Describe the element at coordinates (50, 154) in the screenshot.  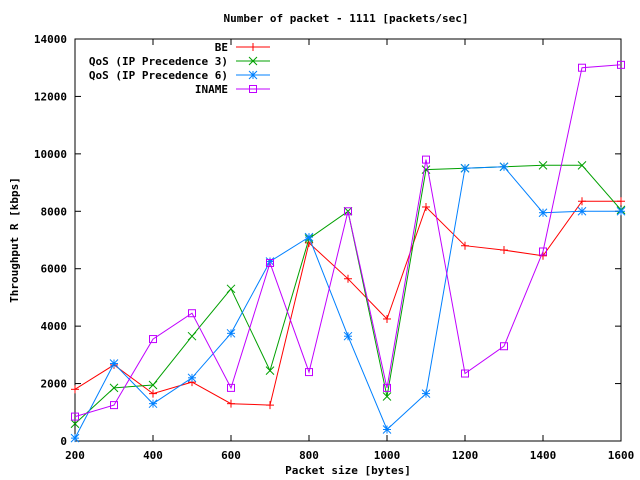
I see `y-tick-label: 10000` at that location.